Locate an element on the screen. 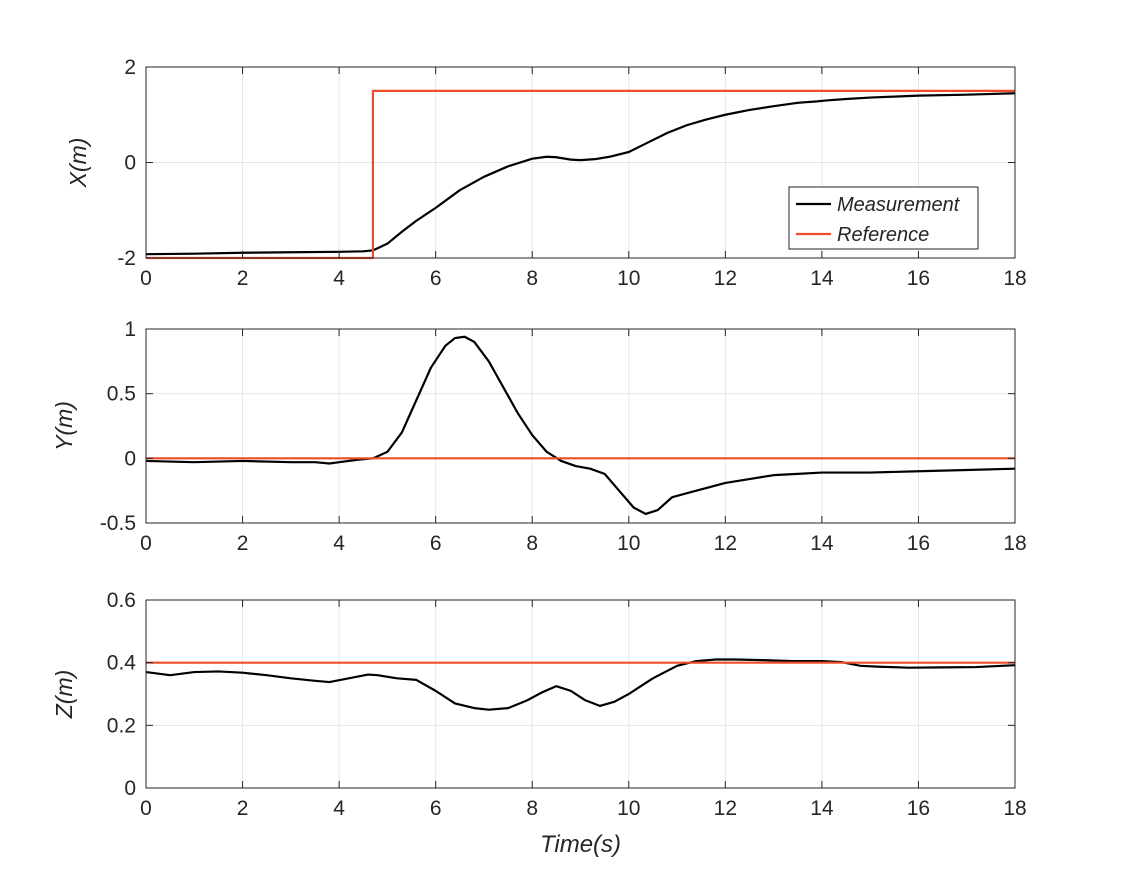 This screenshot has width=1123, height=892. legend: Measurement Reference is located at coordinates (883, 218).